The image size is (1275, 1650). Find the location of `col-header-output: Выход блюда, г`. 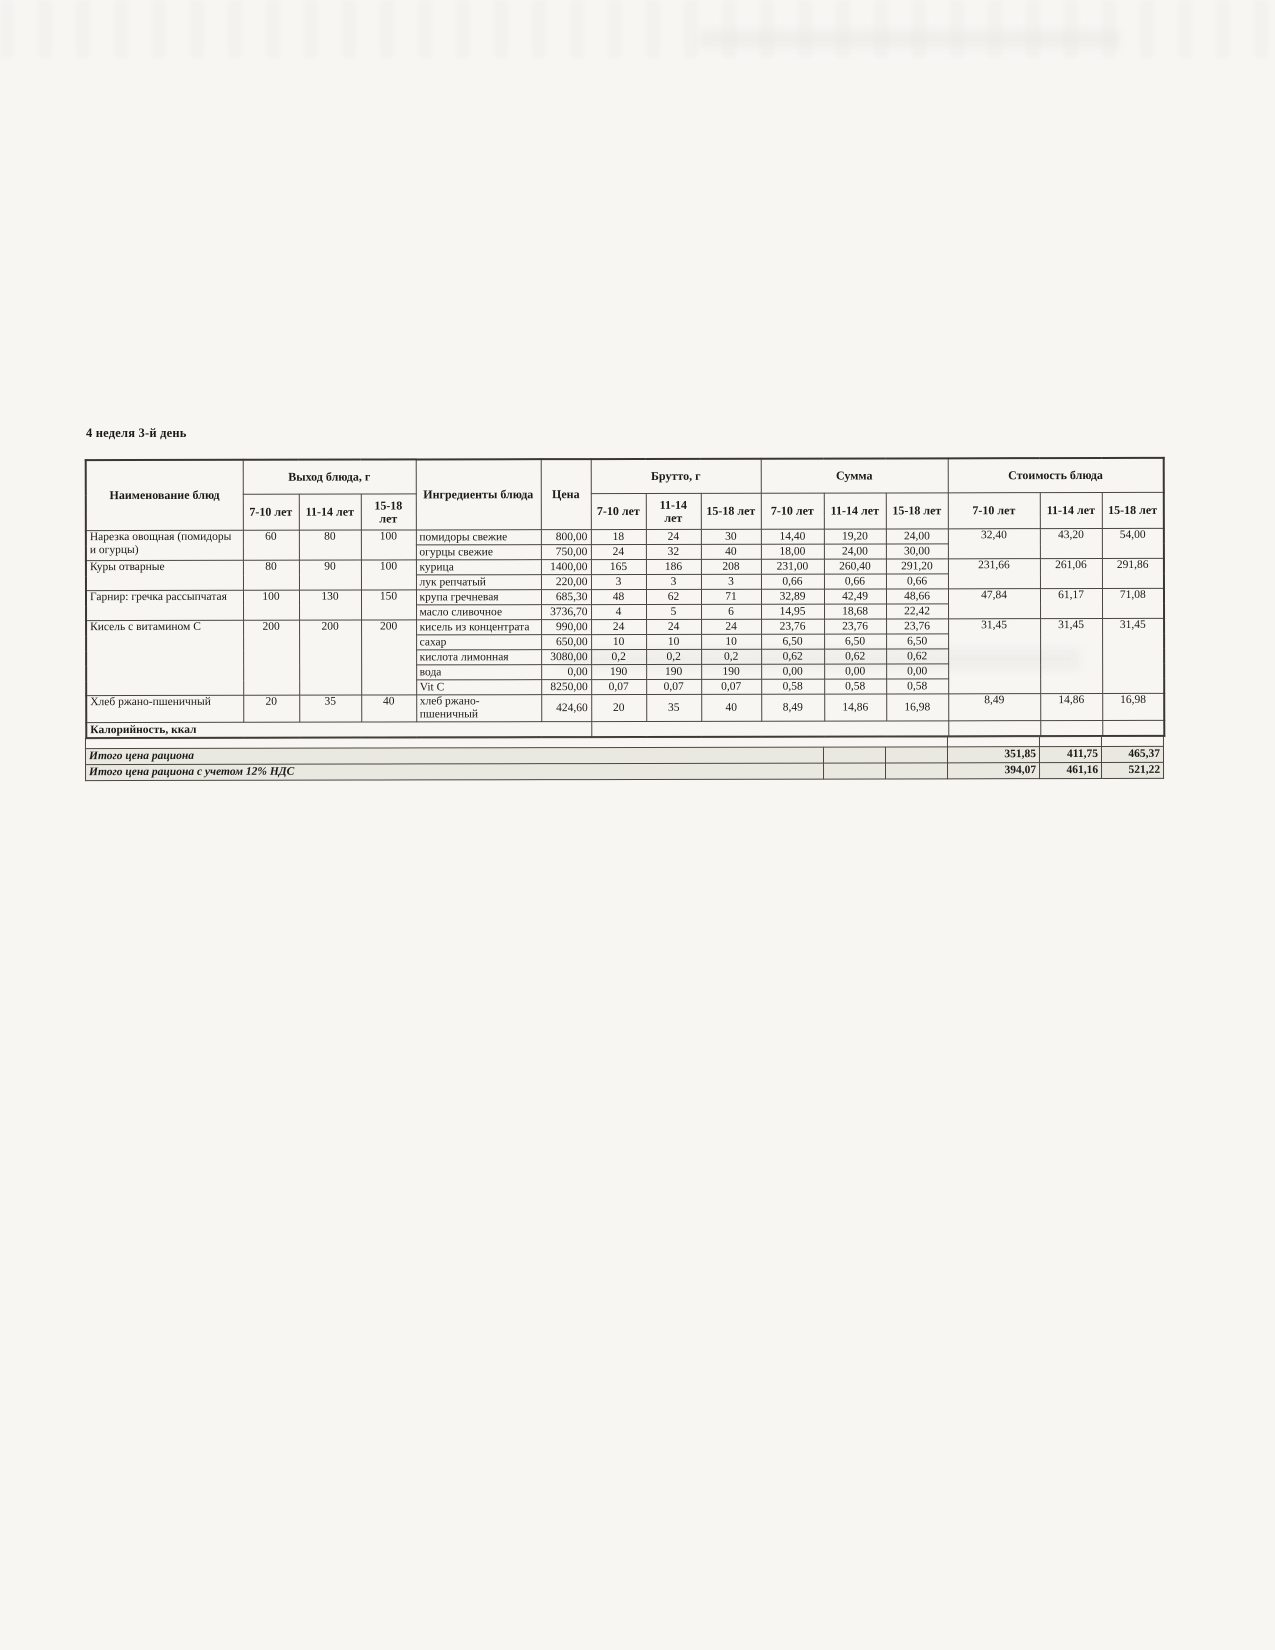

col-header-output: Выход блюда, г is located at coordinates (329, 477).